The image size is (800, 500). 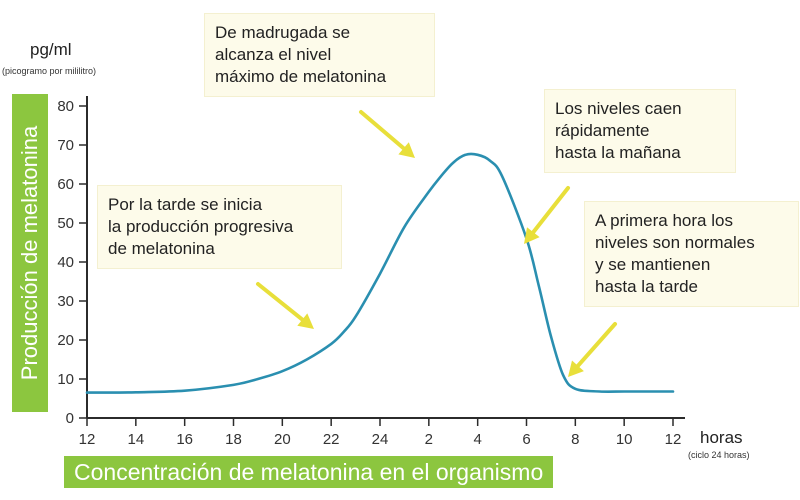 What do you see at coordinates (65, 223) in the screenshot?
I see `y-tick-label: 50` at bounding box center [65, 223].